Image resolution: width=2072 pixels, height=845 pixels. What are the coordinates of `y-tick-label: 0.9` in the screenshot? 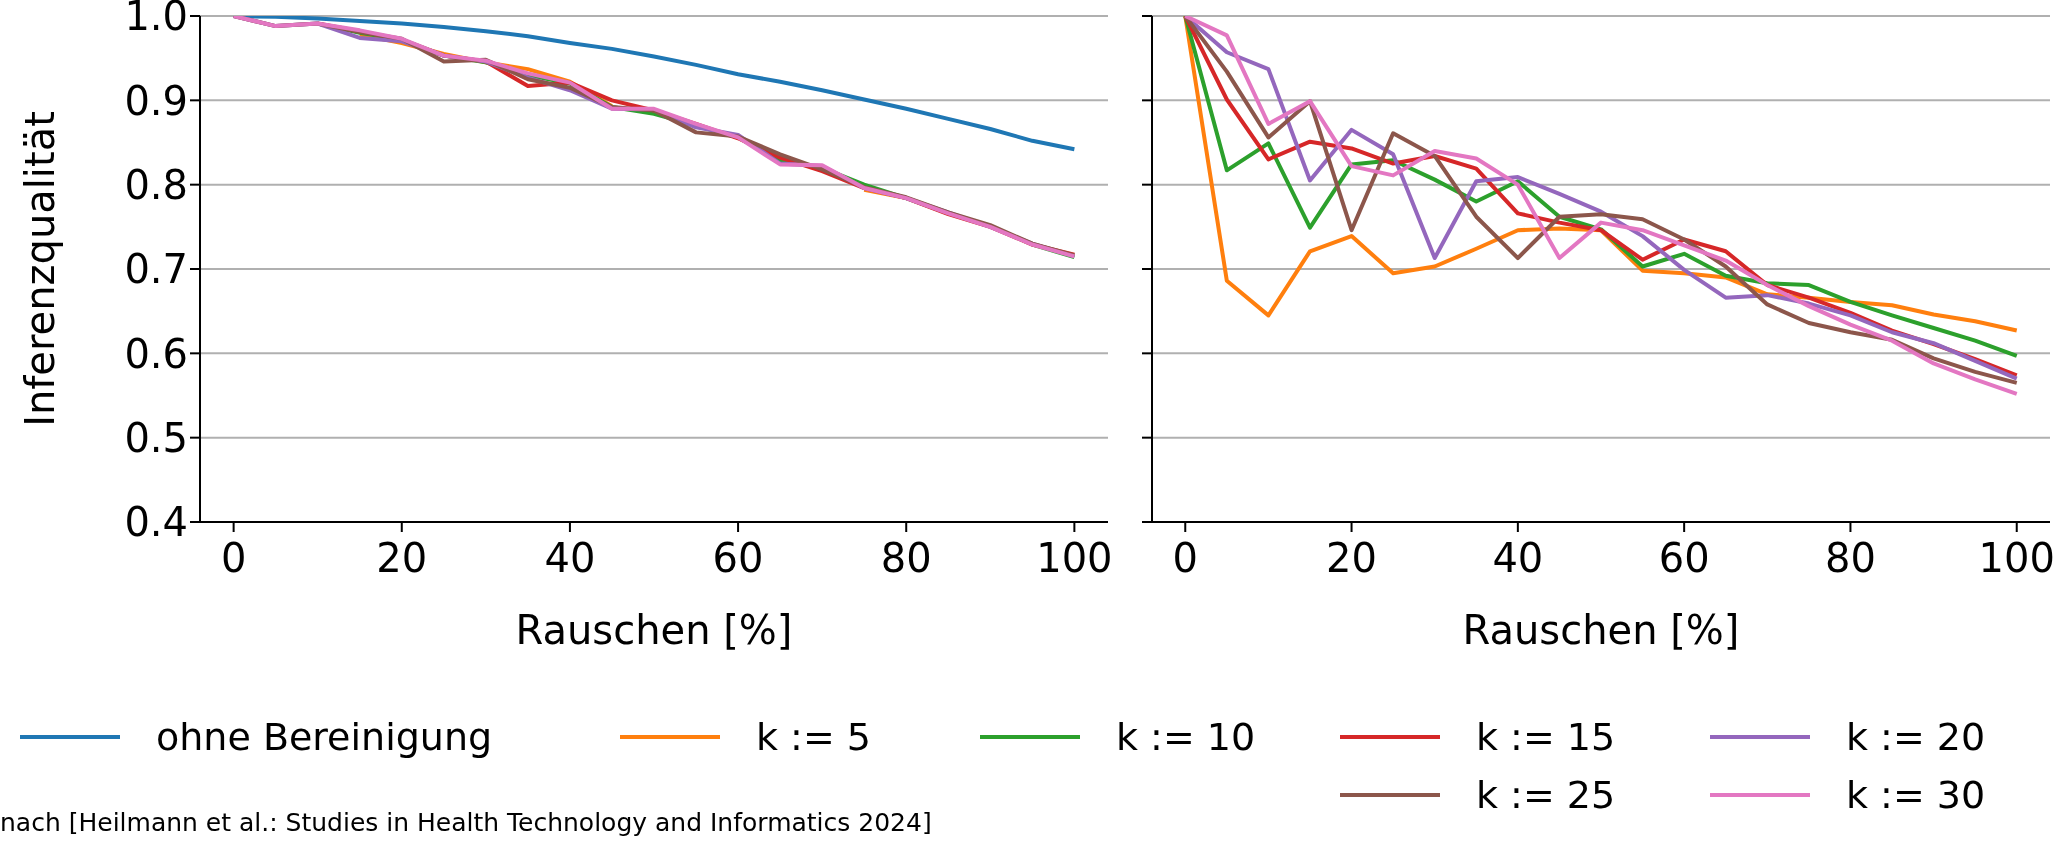 It's located at (156, 100).